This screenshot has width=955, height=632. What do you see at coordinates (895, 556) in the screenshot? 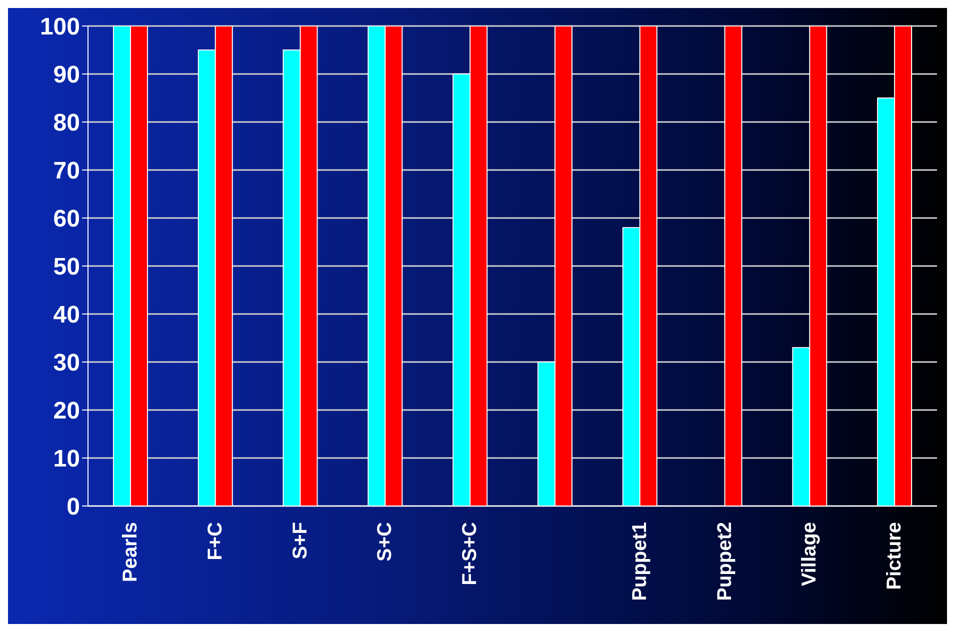
I see `x-tick-label: Picture` at bounding box center [895, 556].